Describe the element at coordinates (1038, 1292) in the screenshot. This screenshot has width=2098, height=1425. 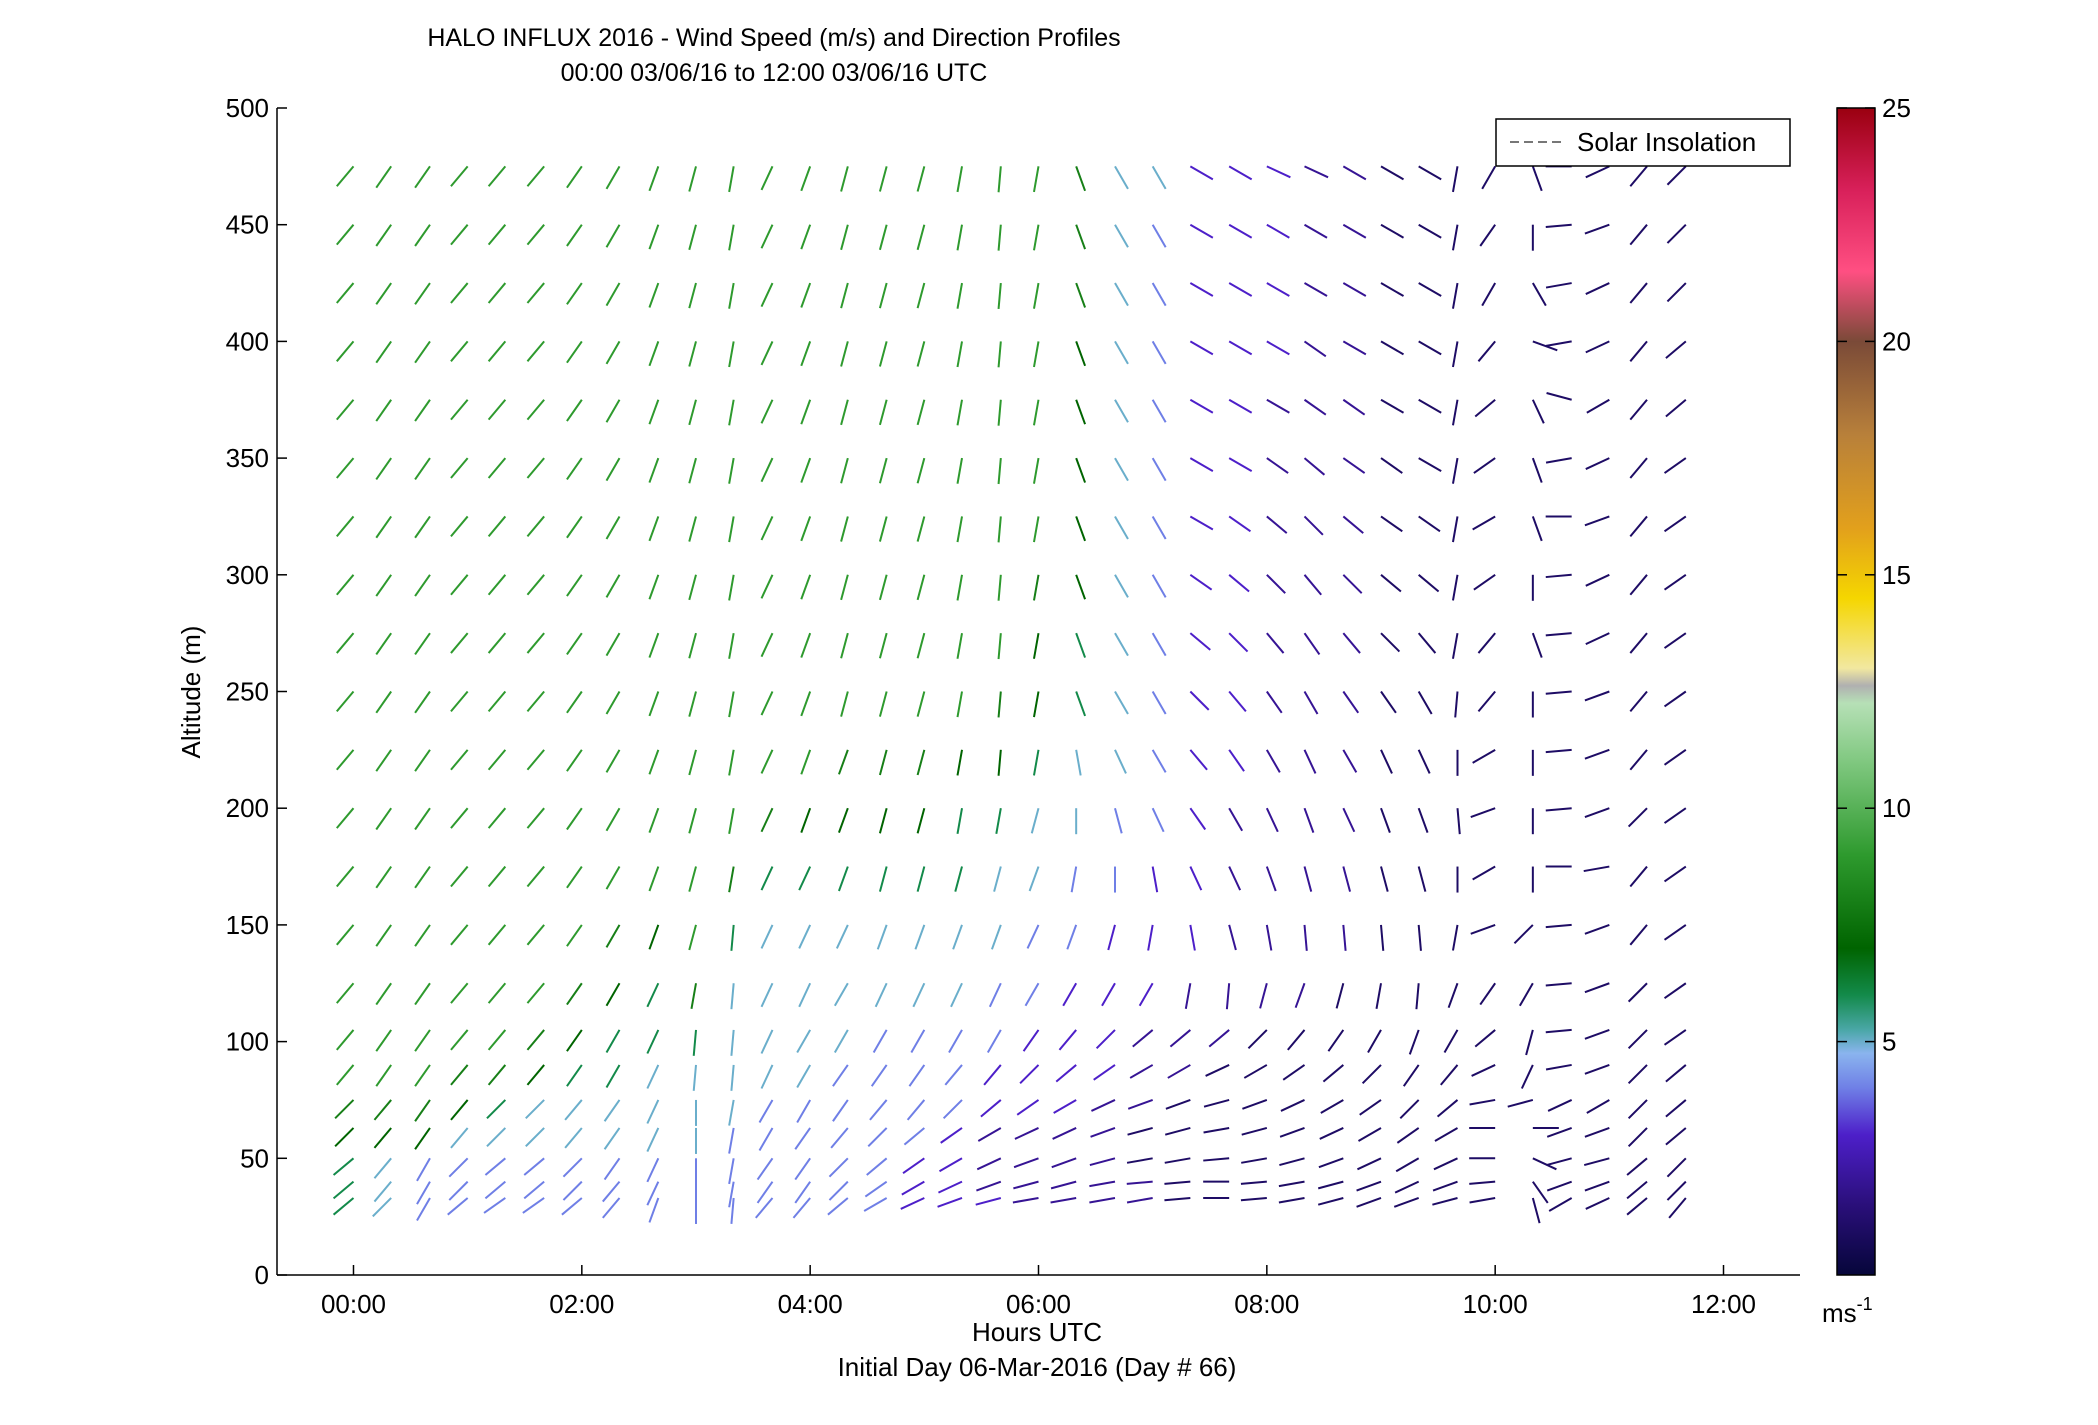
I see `x-axis-ticks: 00:00 02:00 04:00 06:00 08:00 10:00 12:00` at that location.